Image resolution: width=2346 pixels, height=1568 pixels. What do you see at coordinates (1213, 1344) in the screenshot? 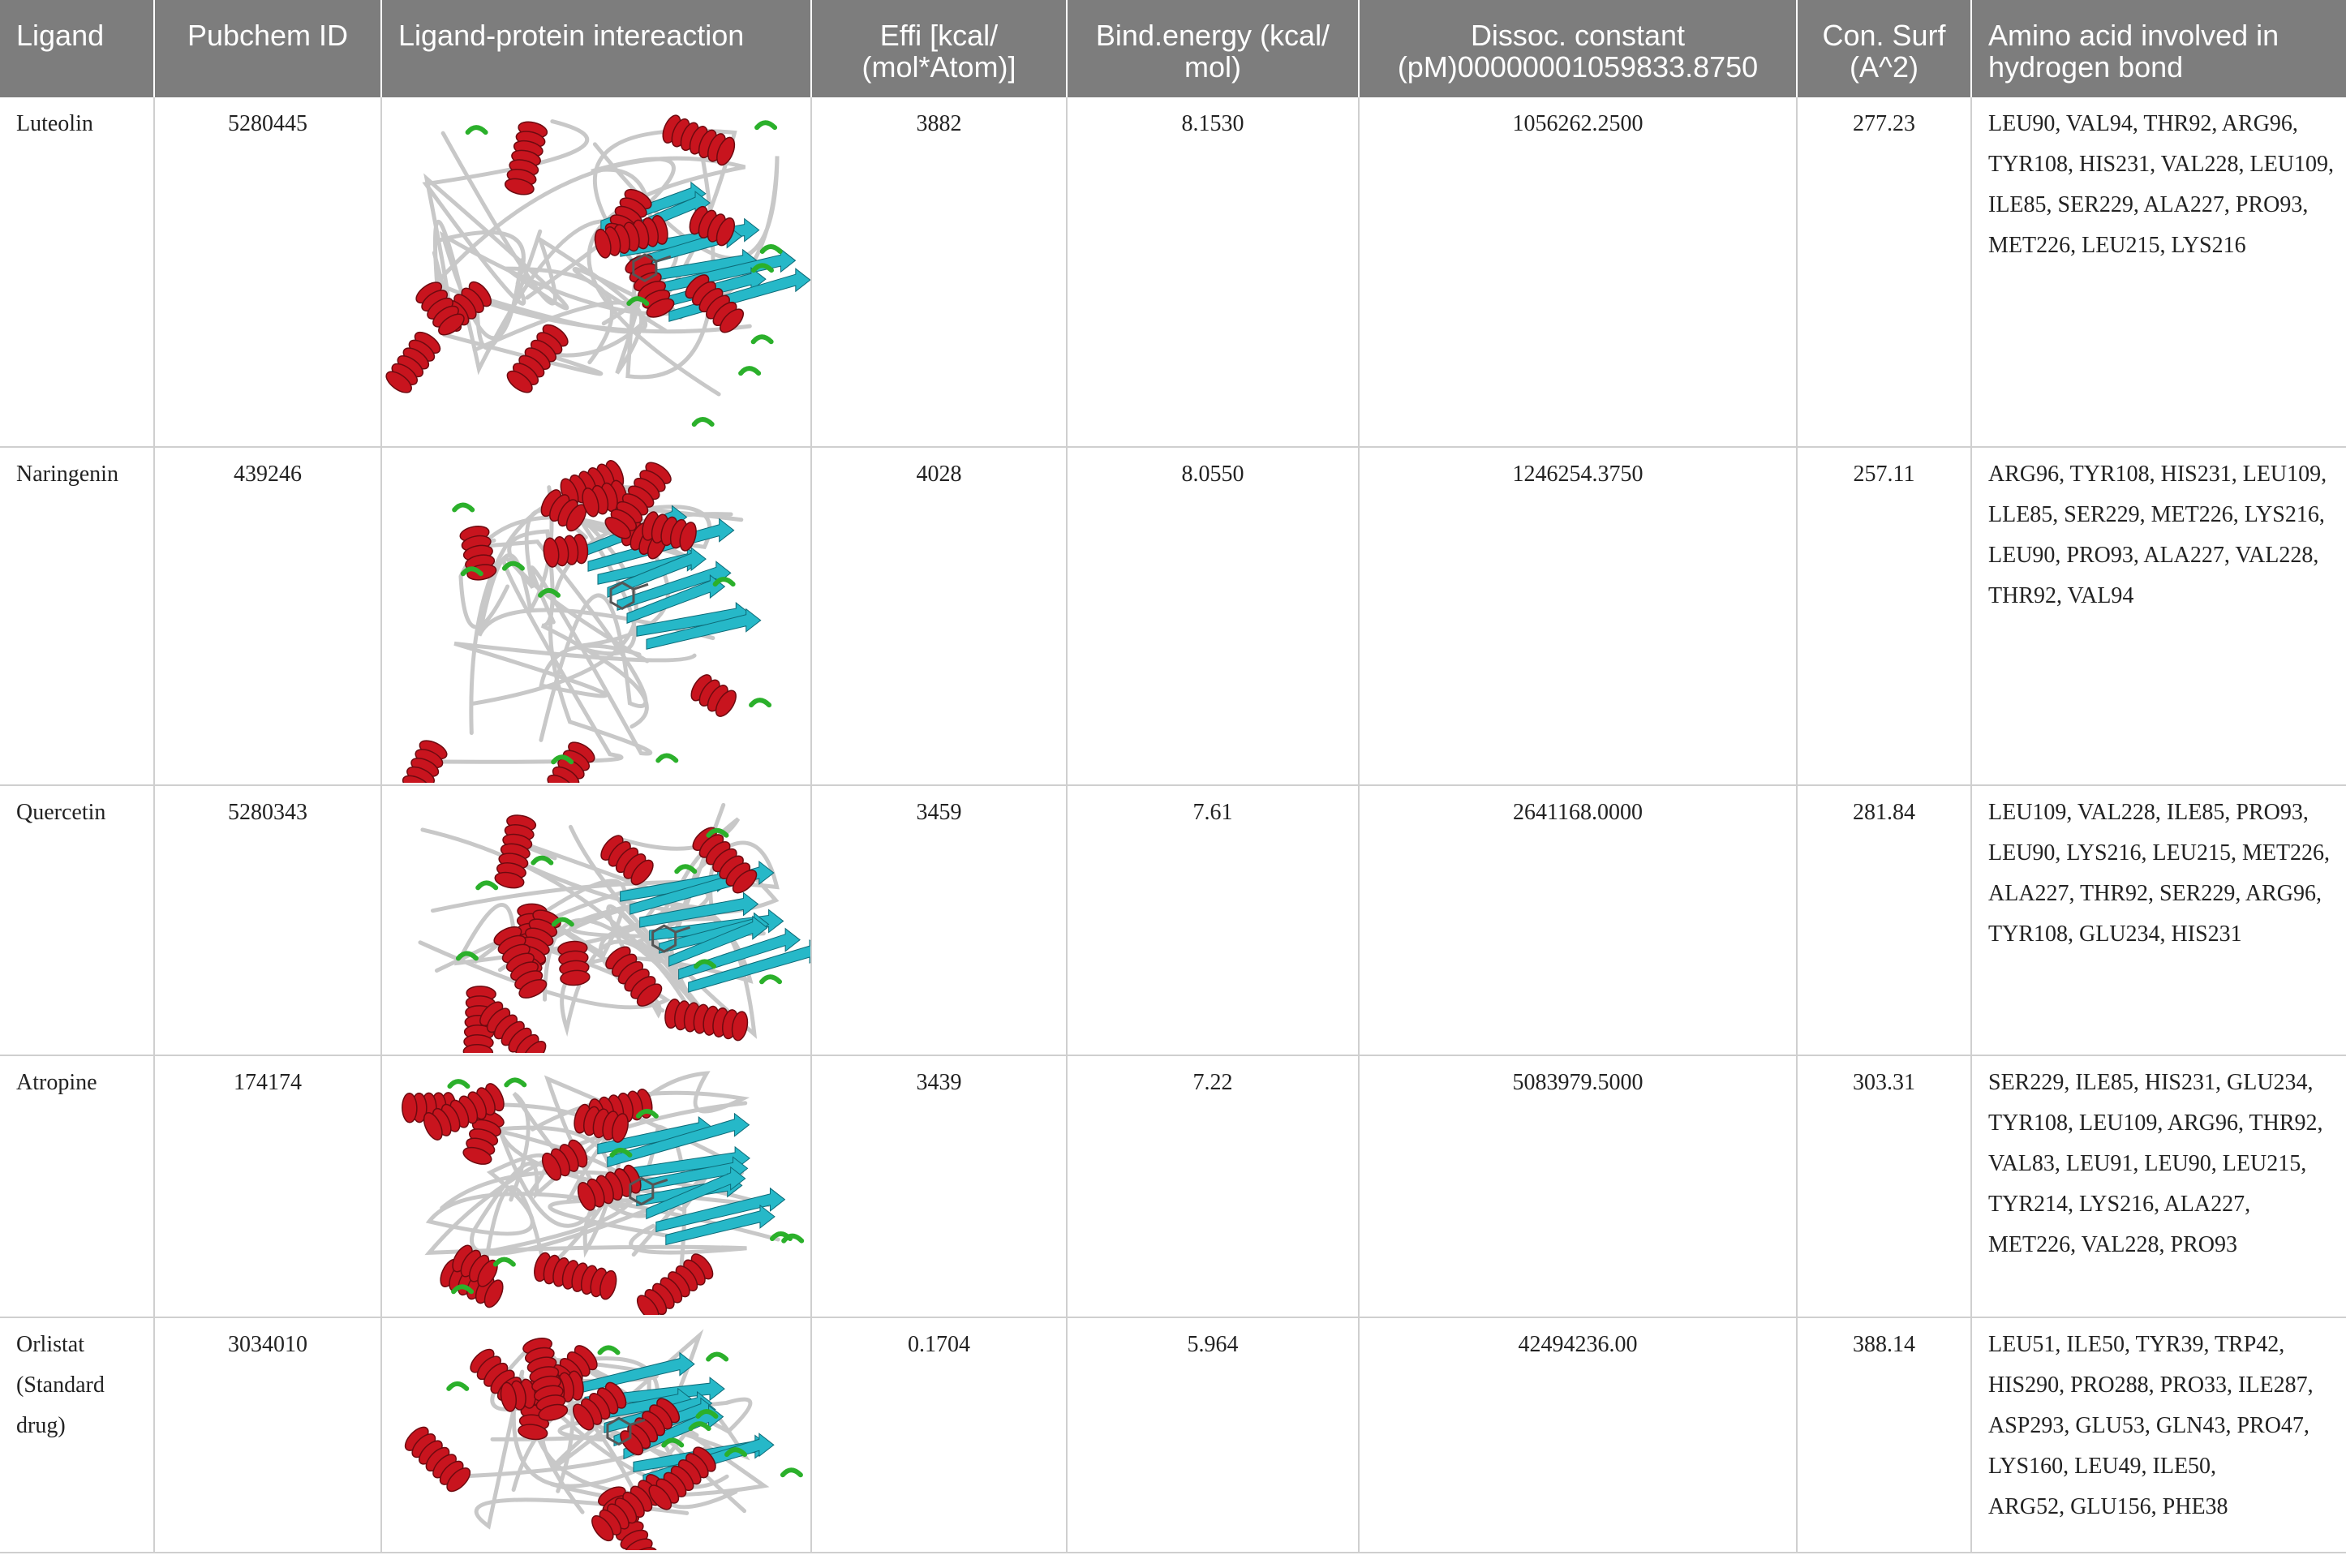
I see `bind-energy-value: 5.964` at bounding box center [1213, 1344].